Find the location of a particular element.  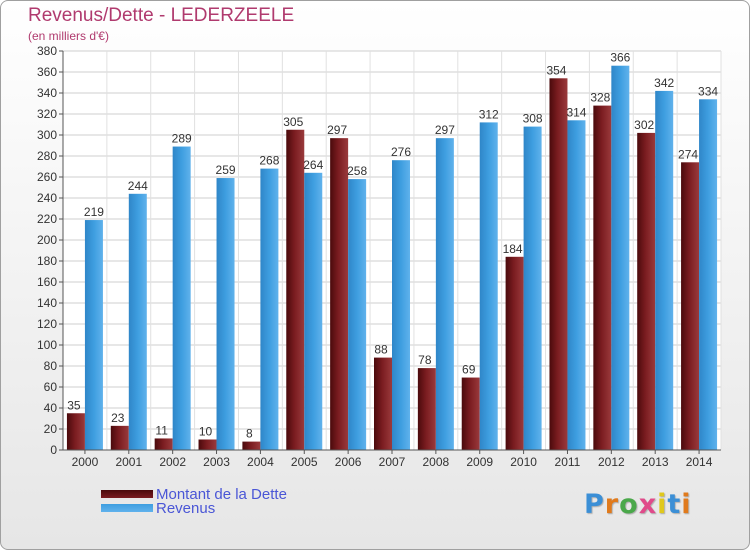

legend-label-revenus: Revenus is located at coordinates (186, 508).